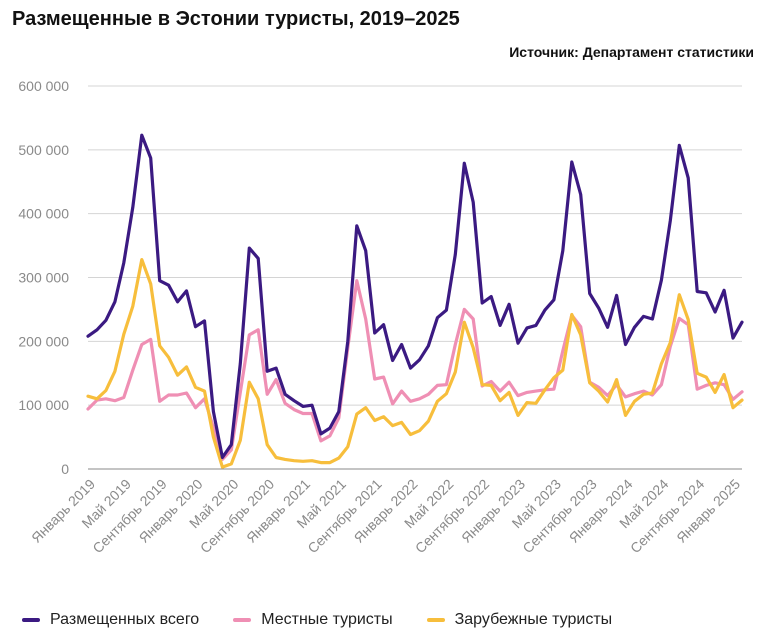  Describe the element at coordinates (242, 620) in the screenshot. I see `legend-swatch-local` at that location.